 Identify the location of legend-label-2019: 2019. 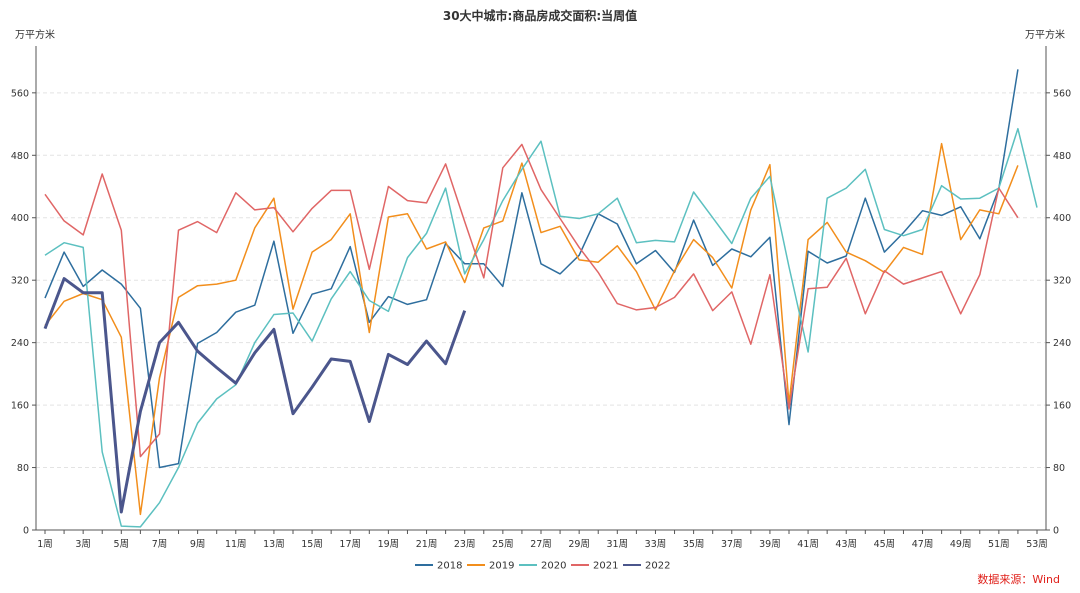
(501, 566).